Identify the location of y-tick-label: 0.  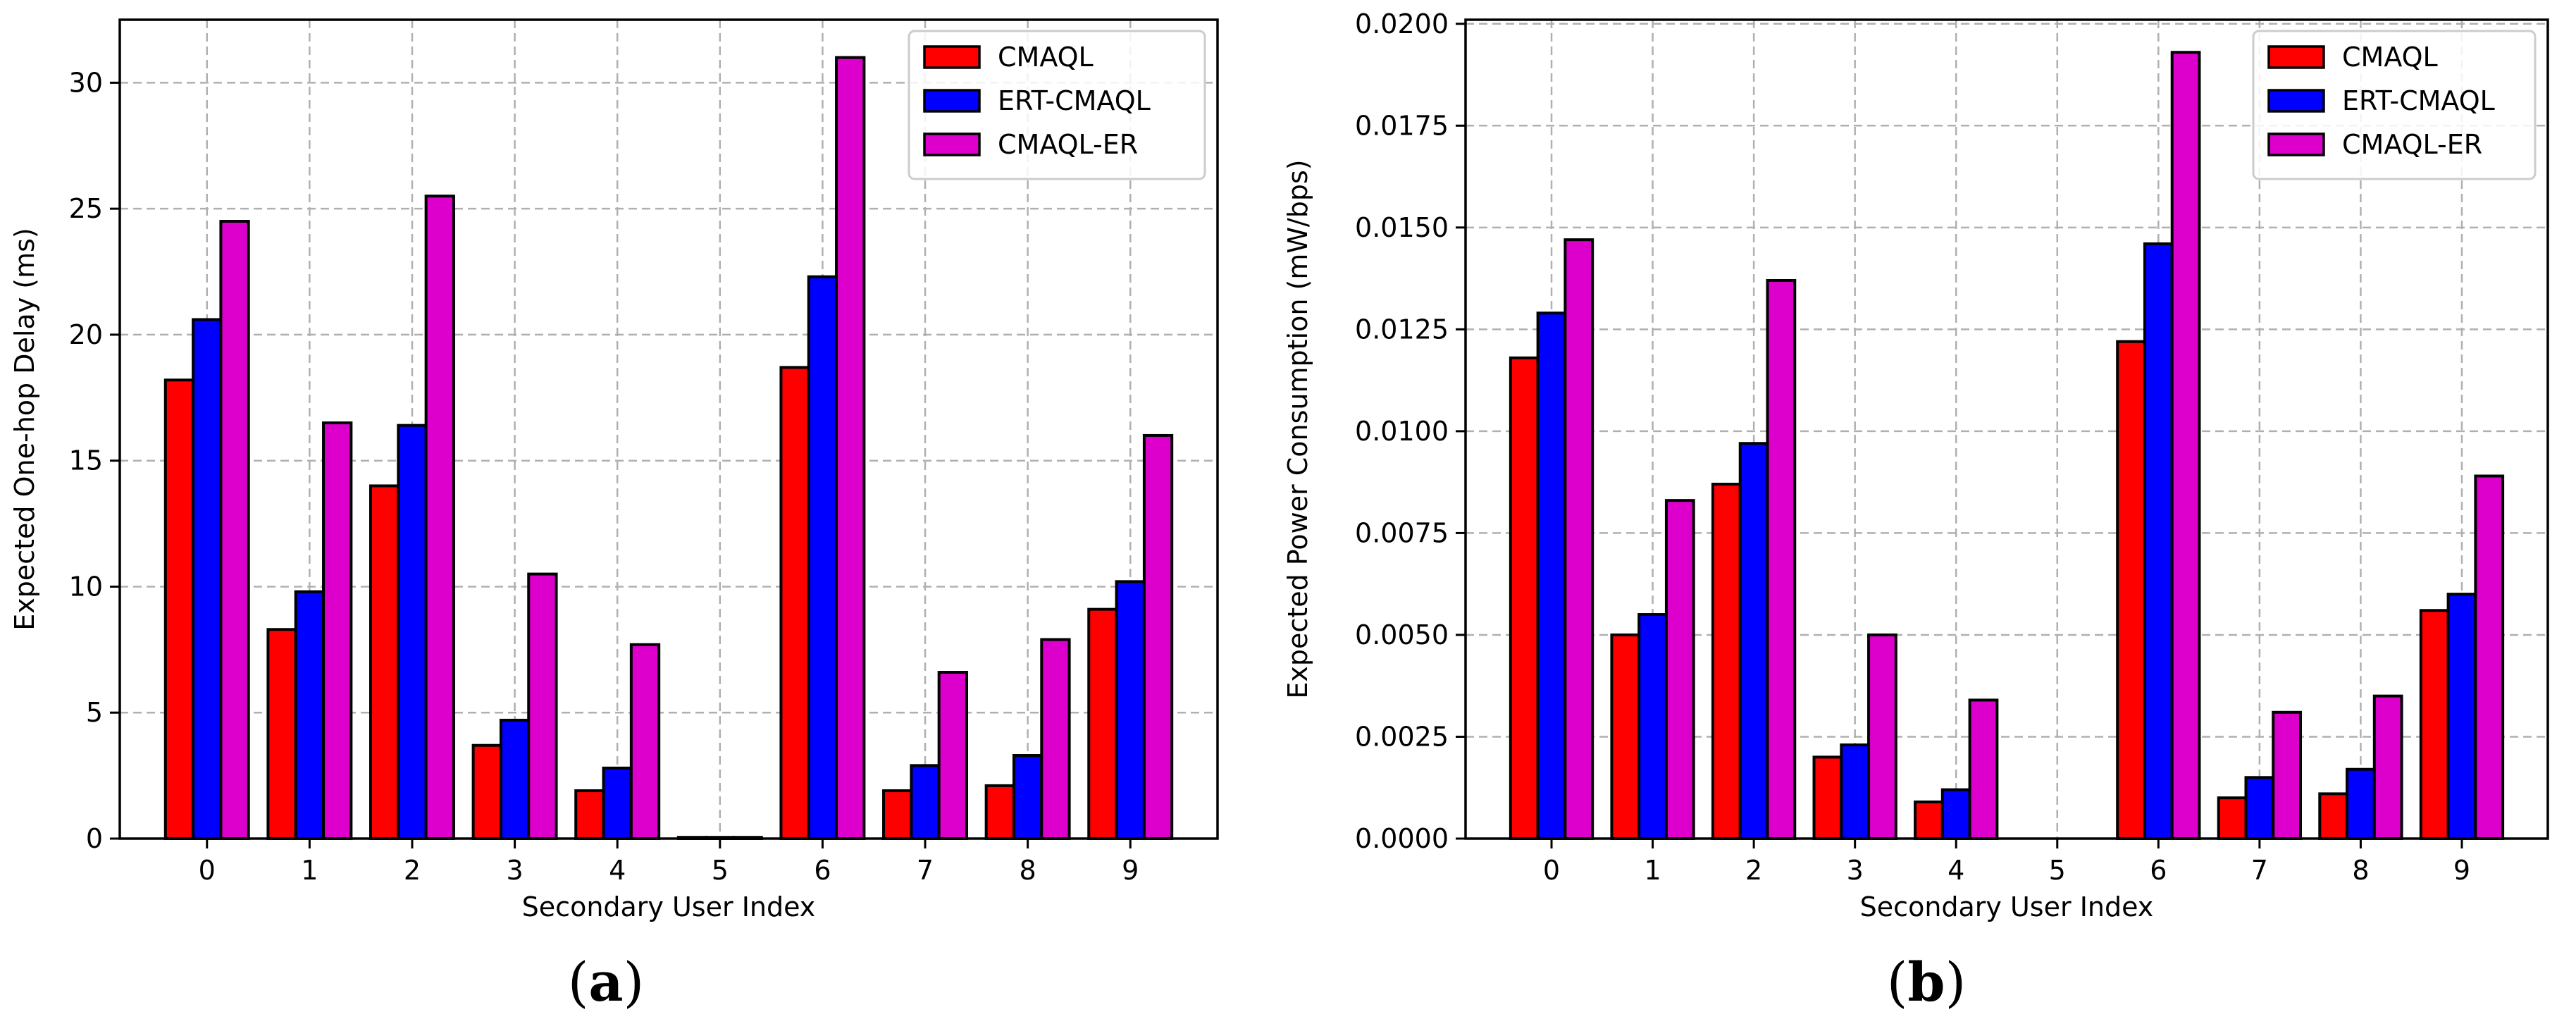
(95, 839).